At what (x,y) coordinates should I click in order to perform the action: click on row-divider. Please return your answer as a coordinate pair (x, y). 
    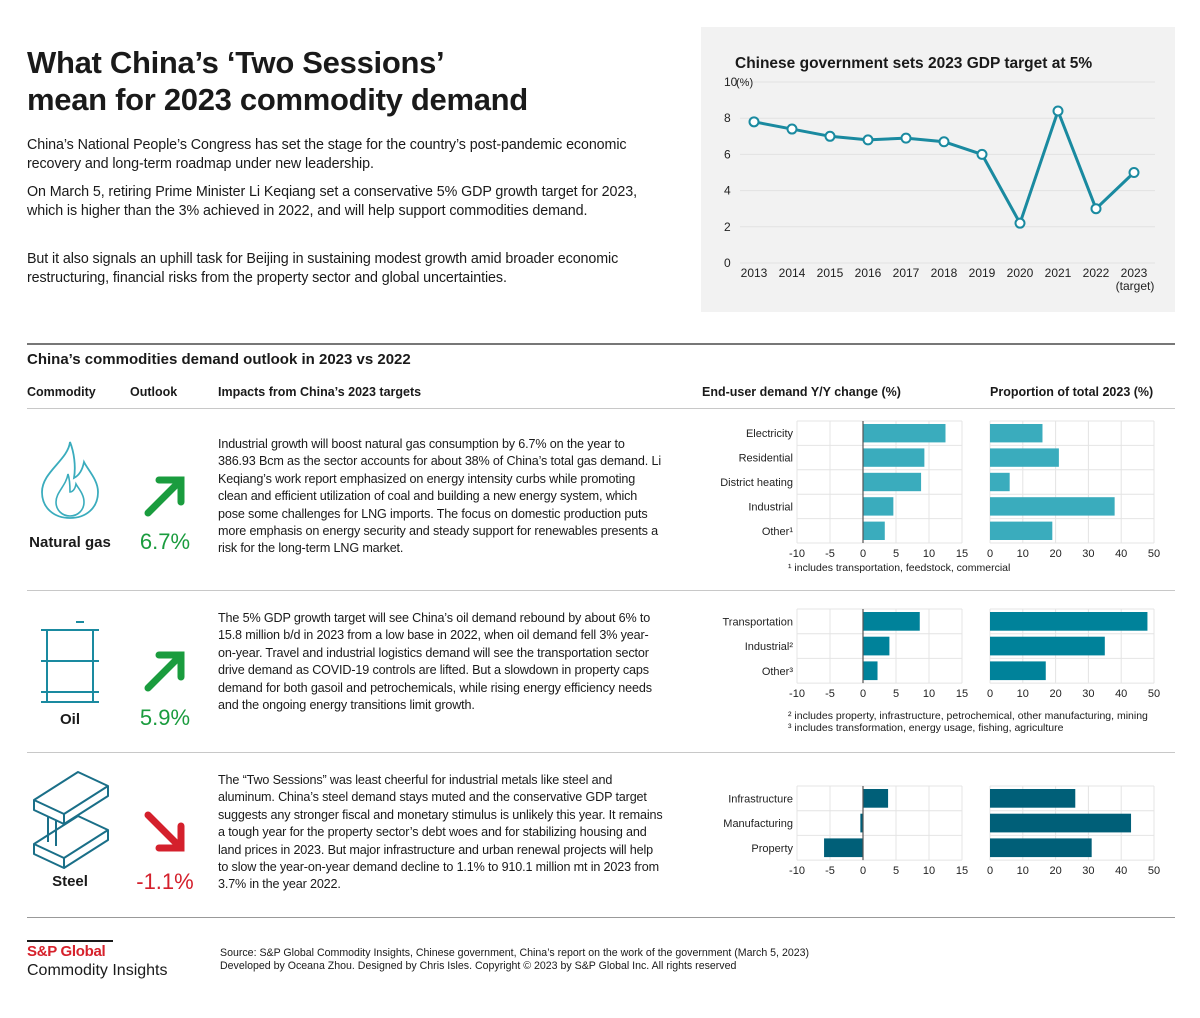
    Looking at the image, I should click on (601, 590).